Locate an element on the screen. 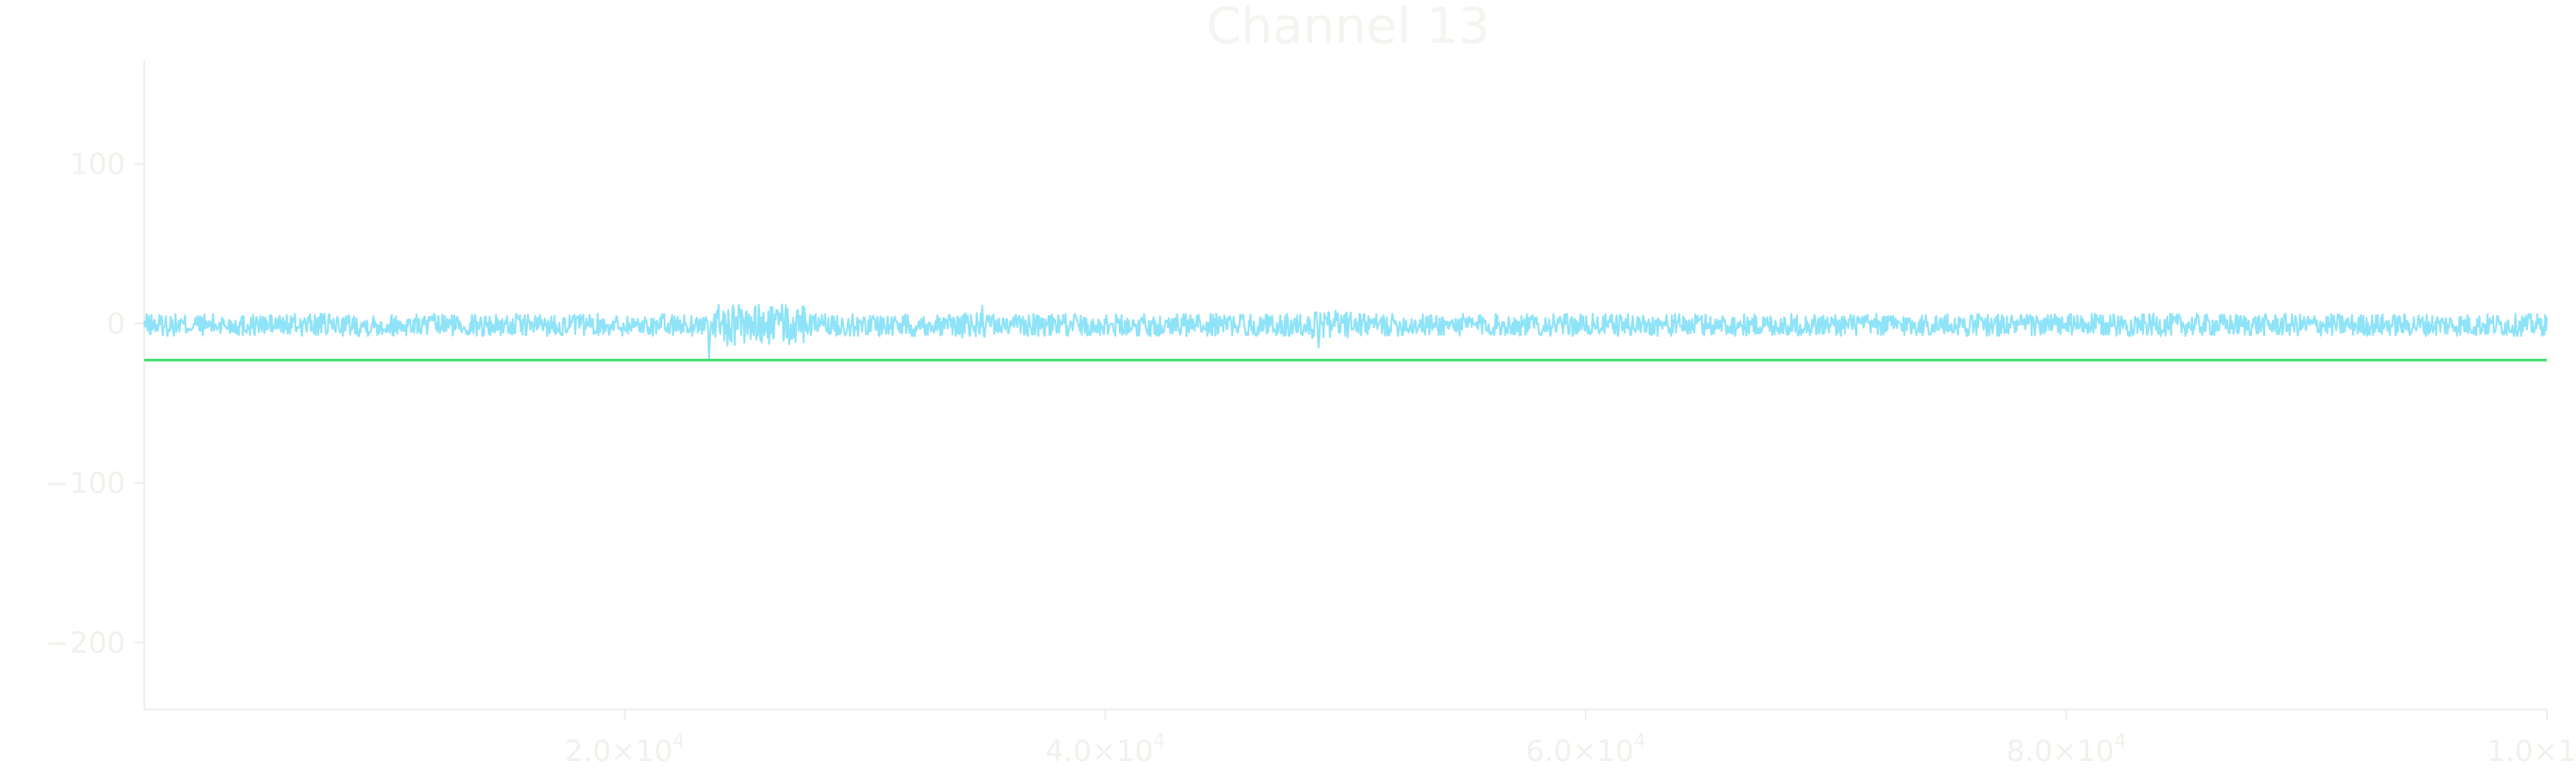  x-tick-label: 8.0×104 is located at coordinates (2066, 750).